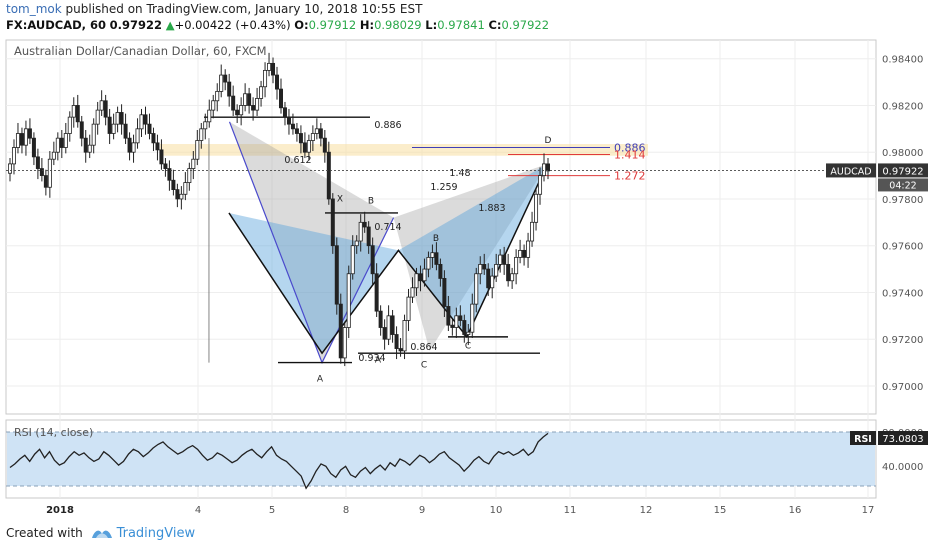 The width and height of the screenshot is (932, 550). I want to click on x-tick-label: 4, so click(198, 510).